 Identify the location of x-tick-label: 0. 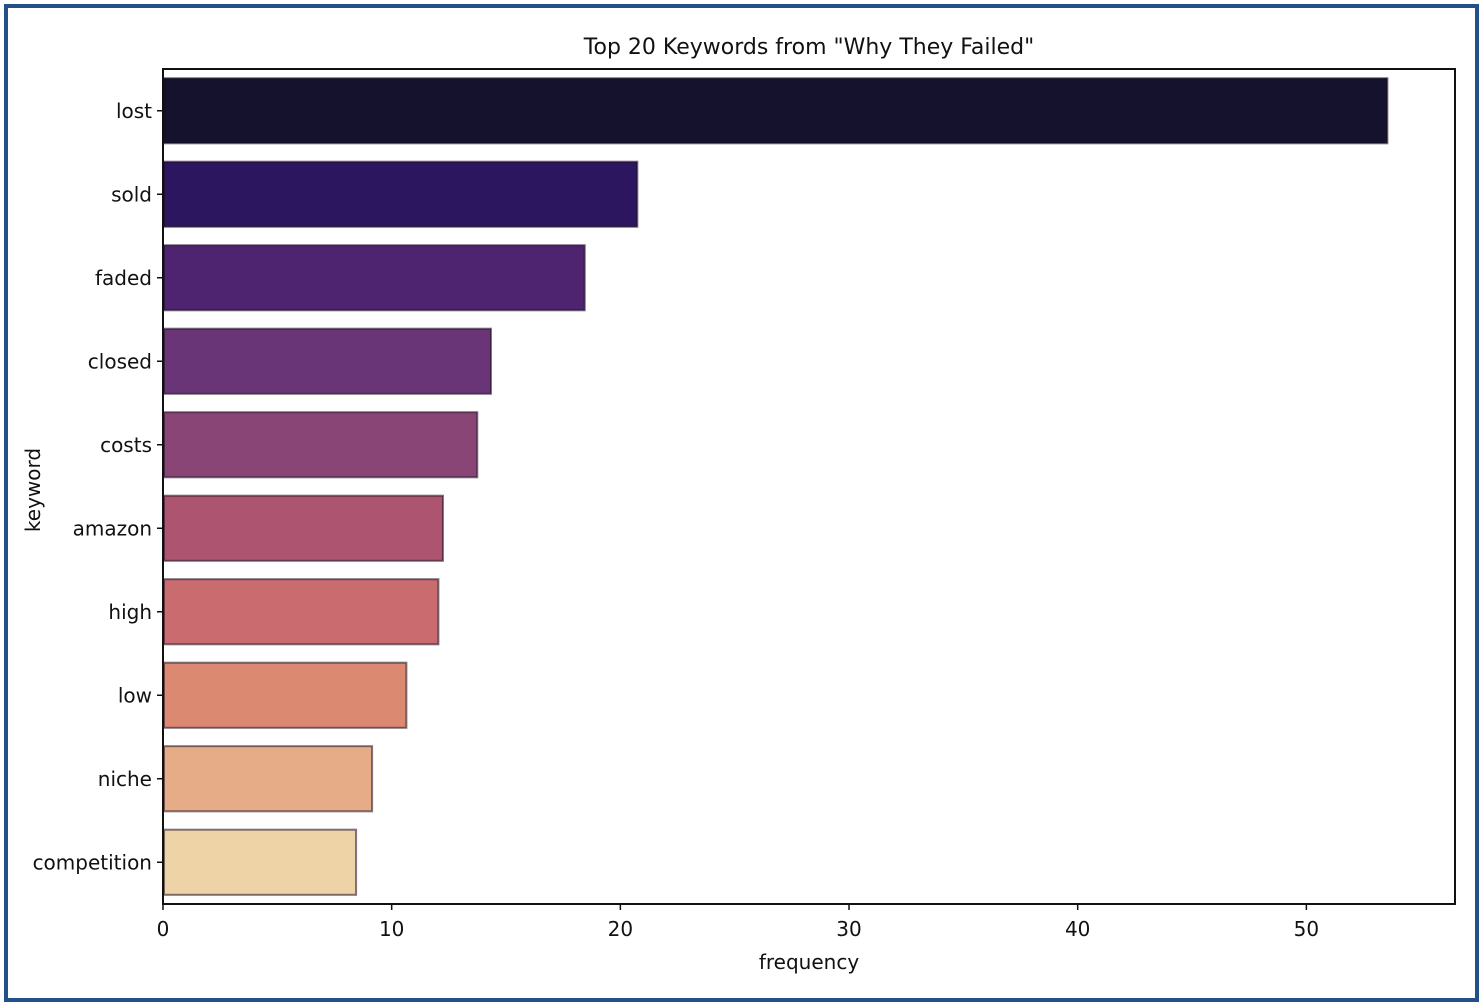
(163, 929).